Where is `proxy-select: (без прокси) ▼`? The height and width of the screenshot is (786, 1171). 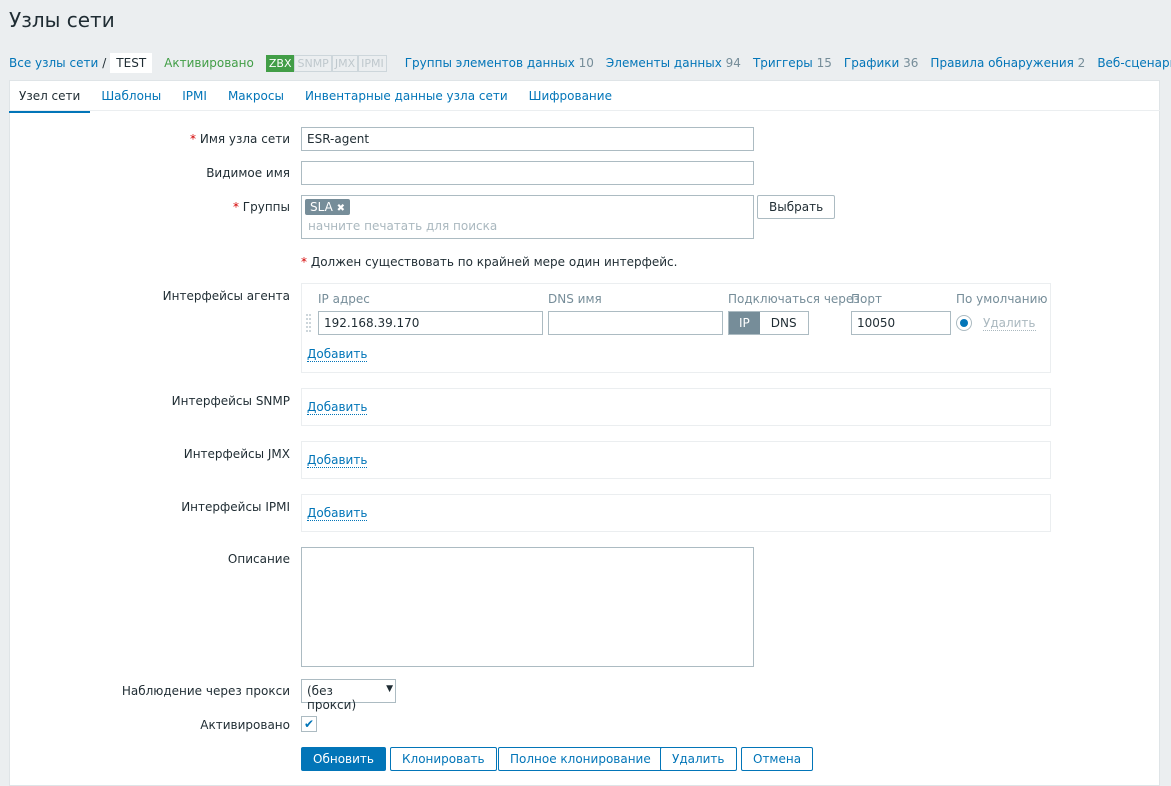 proxy-select: (без прокси) ▼ is located at coordinates (348, 695).